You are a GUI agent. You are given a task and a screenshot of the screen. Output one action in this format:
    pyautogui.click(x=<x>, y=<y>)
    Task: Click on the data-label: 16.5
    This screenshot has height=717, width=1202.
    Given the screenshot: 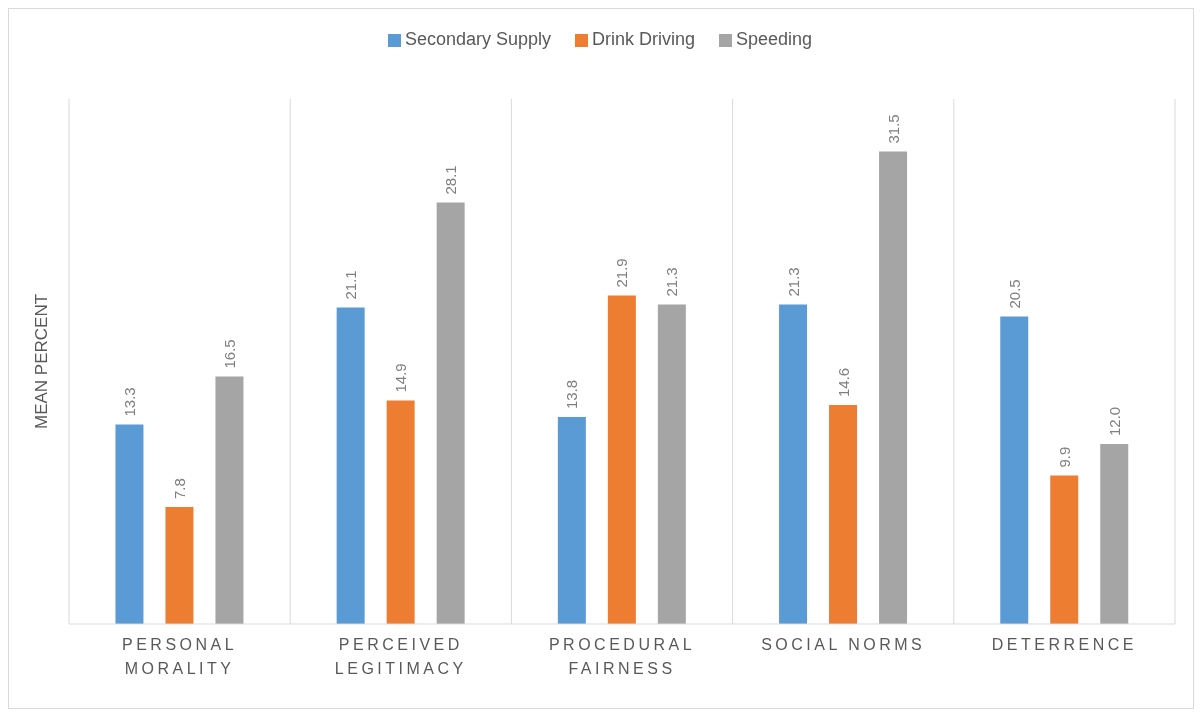 What is the action you would take?
    pyautogui.click(x=229, y=354)
    